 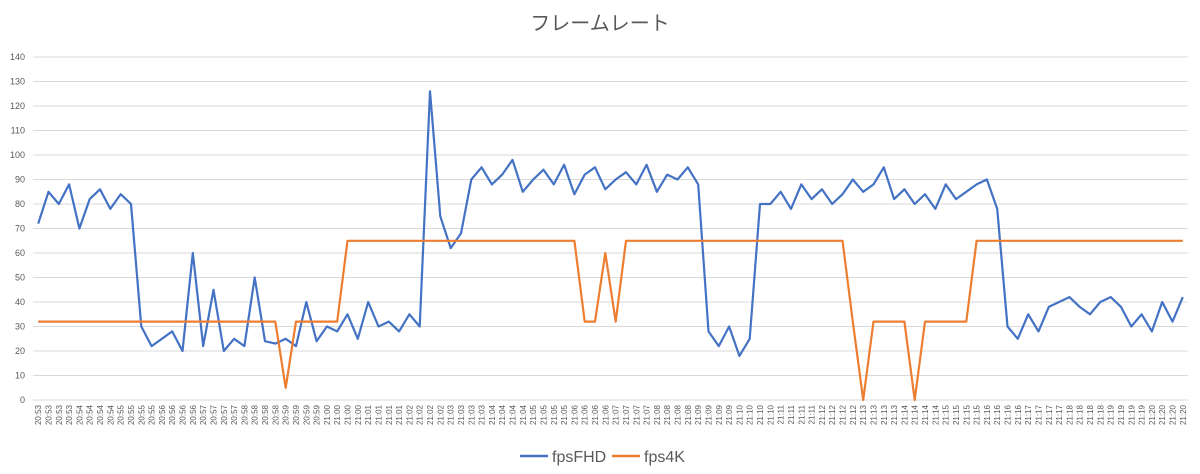 I want to click on legend-label: fpsFHD, so click(x=579, y=457).